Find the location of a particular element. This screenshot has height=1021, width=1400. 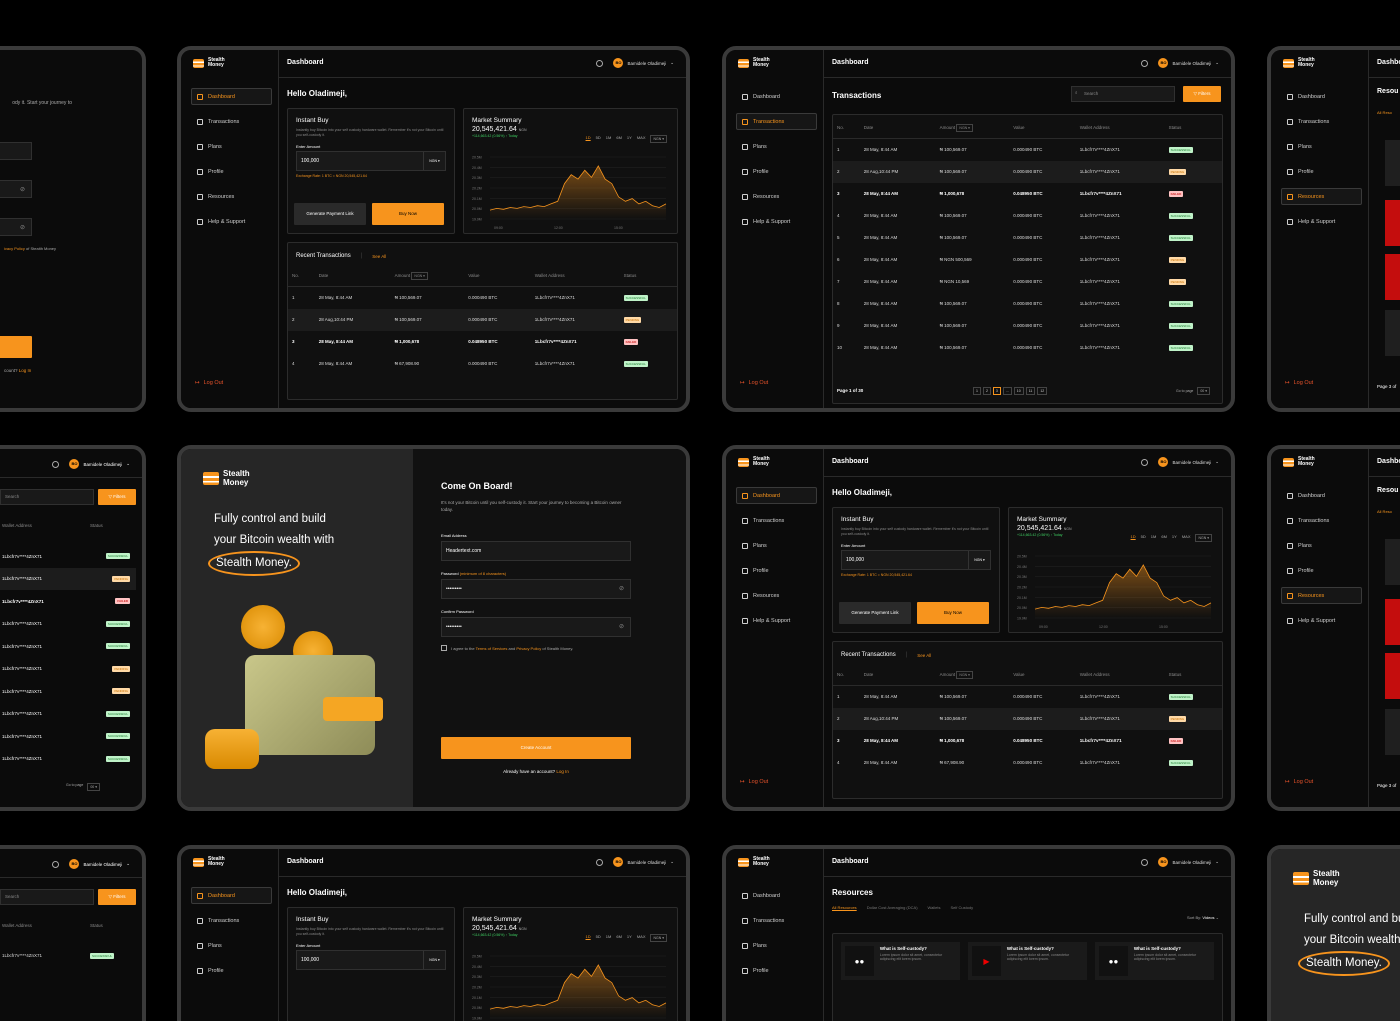

tab-dca: Dollar Cost Averaging (DCA) is located at coordinates (892, 907).